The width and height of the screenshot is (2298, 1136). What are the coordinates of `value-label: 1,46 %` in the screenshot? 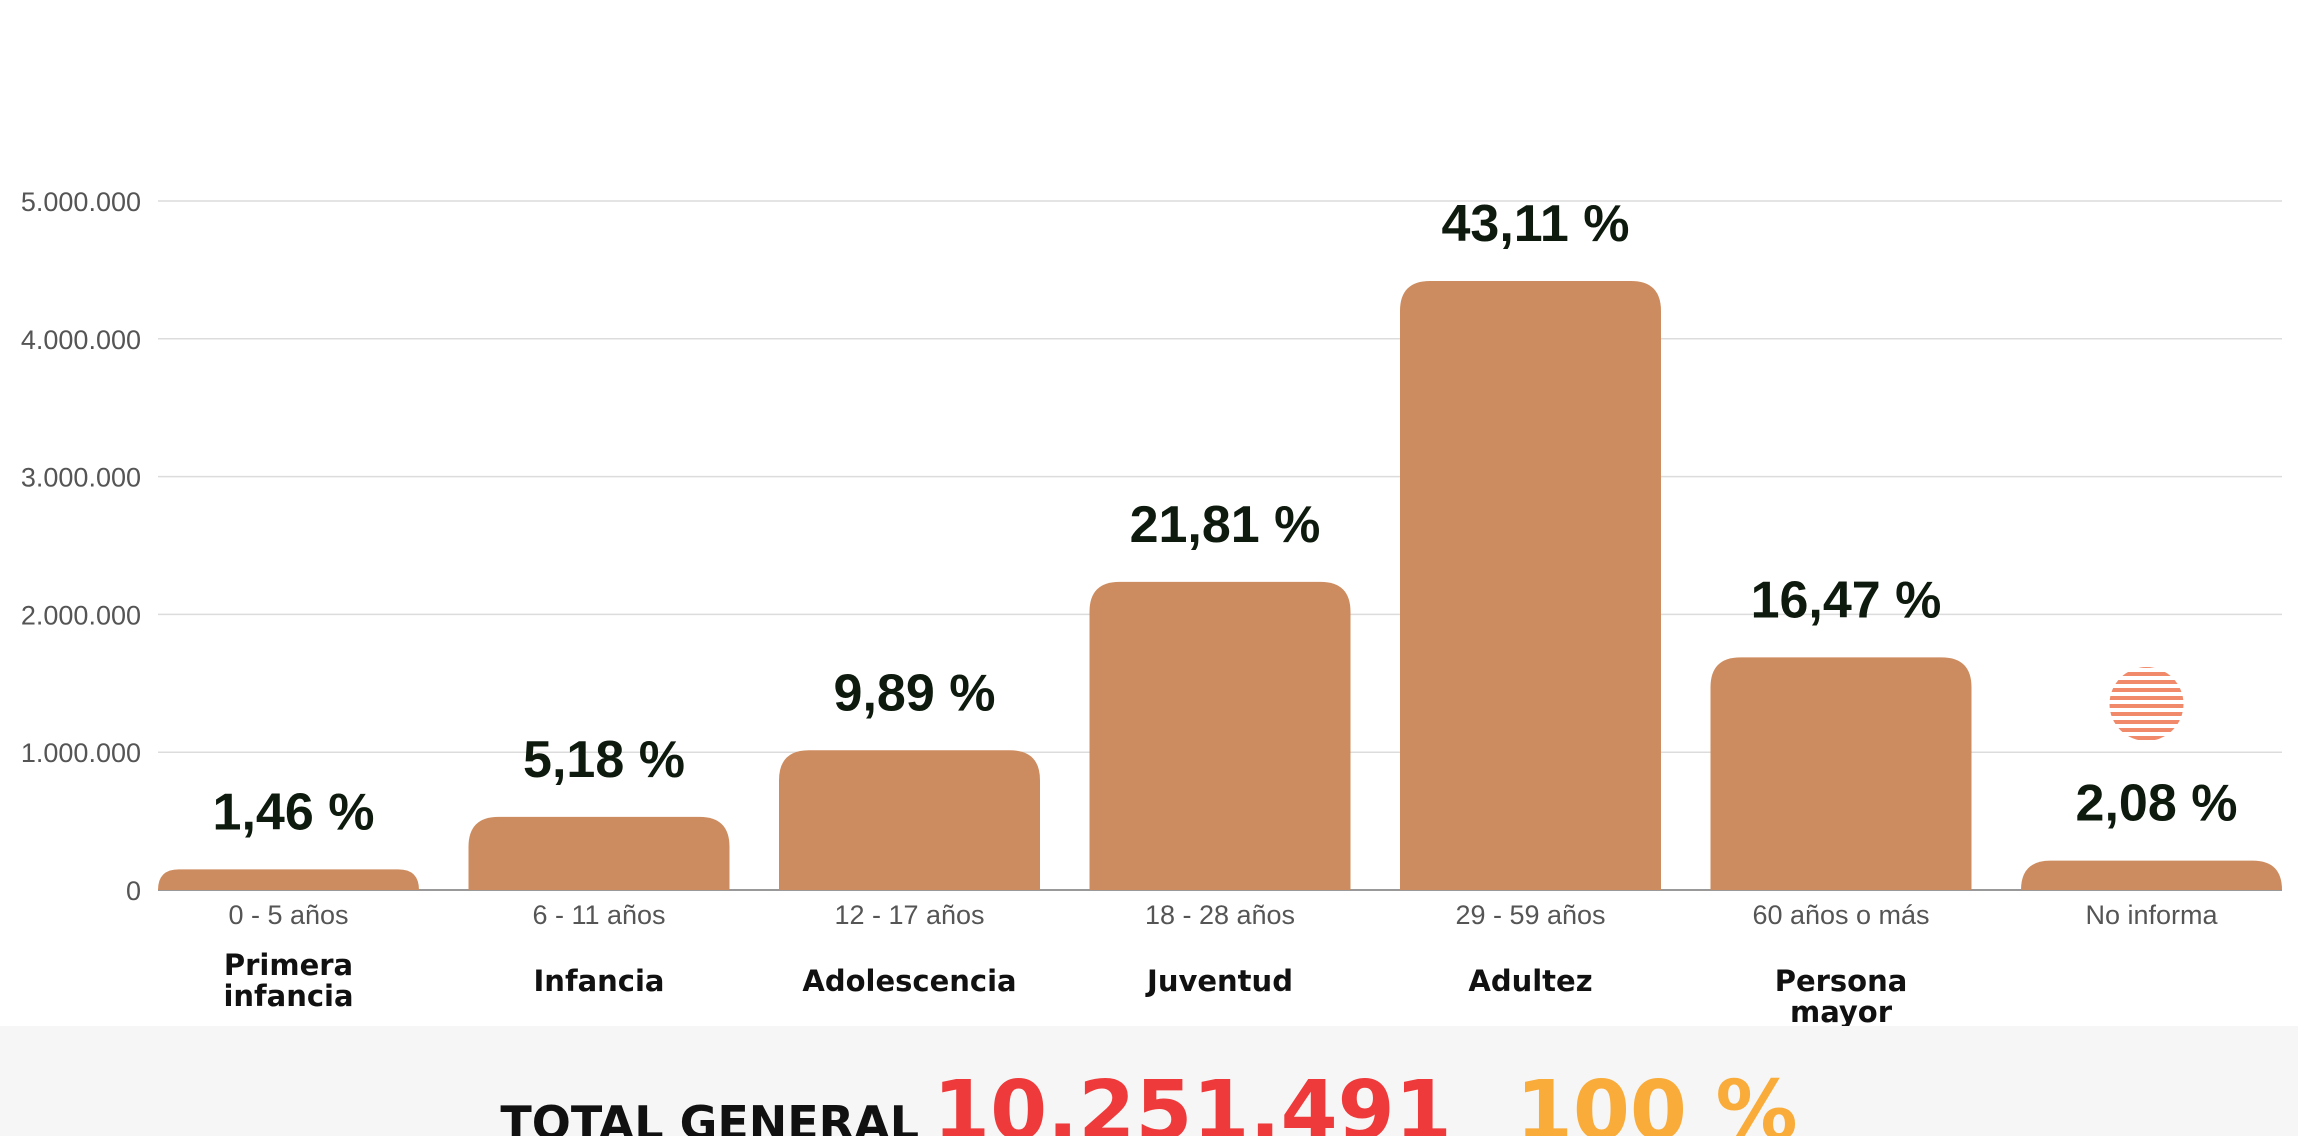 It's located at (294, 812).